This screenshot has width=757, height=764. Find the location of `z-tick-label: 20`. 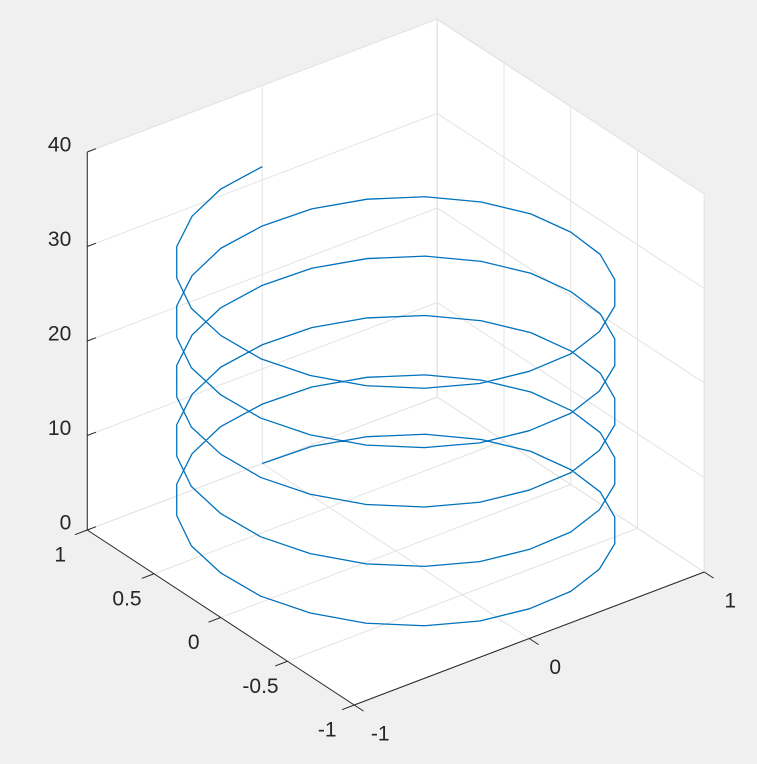

z-tick-label: 20 is located at coordinates (59, 334).